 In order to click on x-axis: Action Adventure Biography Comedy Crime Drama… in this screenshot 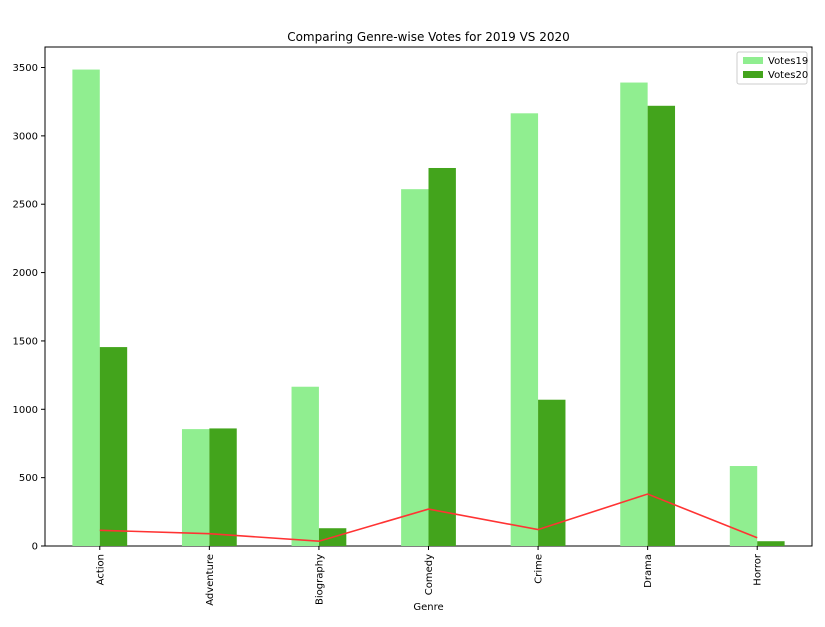, I will do `click(429, 576)`.